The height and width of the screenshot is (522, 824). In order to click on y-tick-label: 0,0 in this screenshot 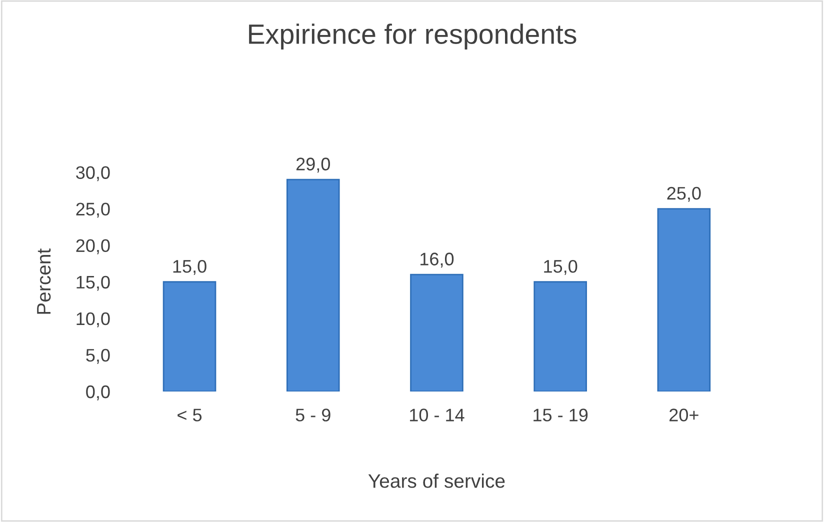, I will do `click(98, 392)`.